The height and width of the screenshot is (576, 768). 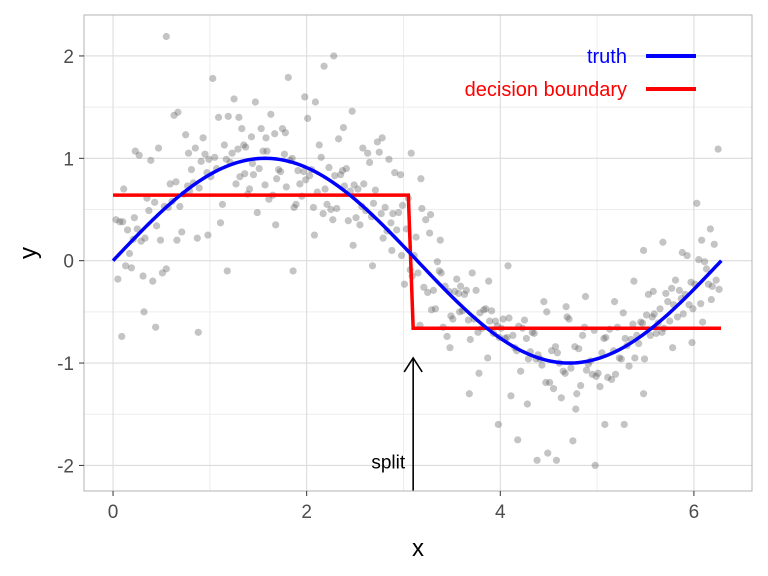 I want to click on legend: truth decision boundary, so click(x=580, y=73).